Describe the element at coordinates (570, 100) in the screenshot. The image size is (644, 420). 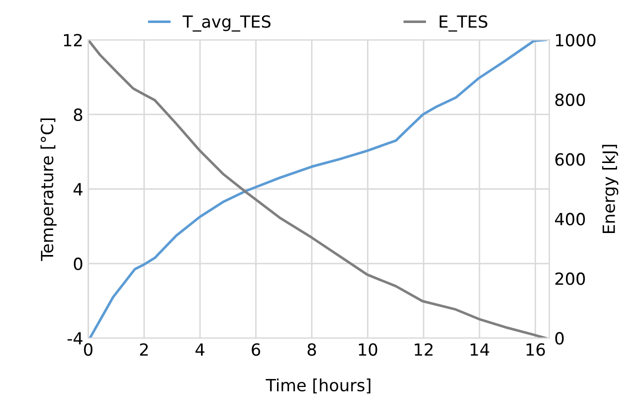
I see `y2-tick-label: 800` at that location.